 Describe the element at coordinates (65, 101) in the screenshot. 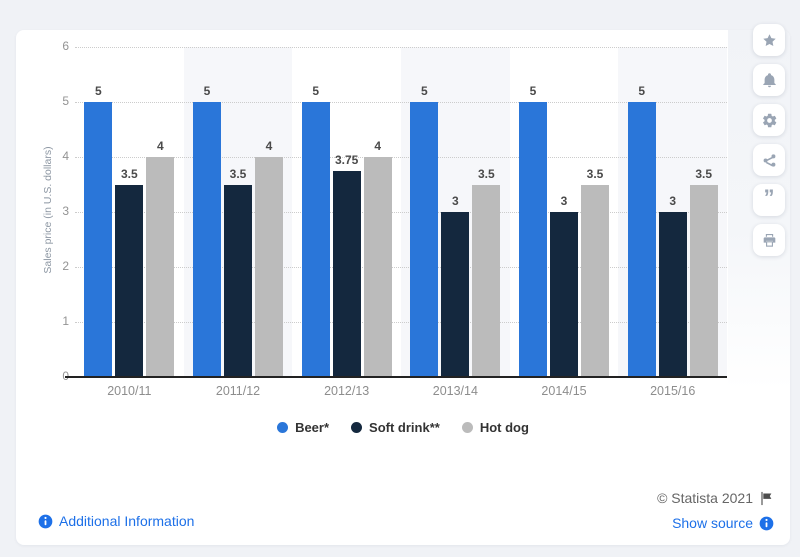

I see `y-tick-label: 5` at that location.